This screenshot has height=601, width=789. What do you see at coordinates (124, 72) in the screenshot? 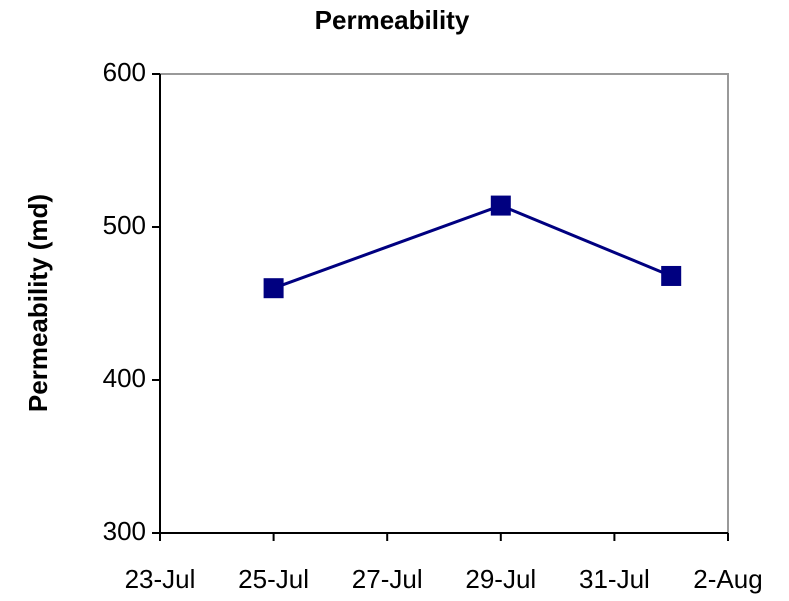
I see `y-tick-label: 600` at bounding box center [124, 72].